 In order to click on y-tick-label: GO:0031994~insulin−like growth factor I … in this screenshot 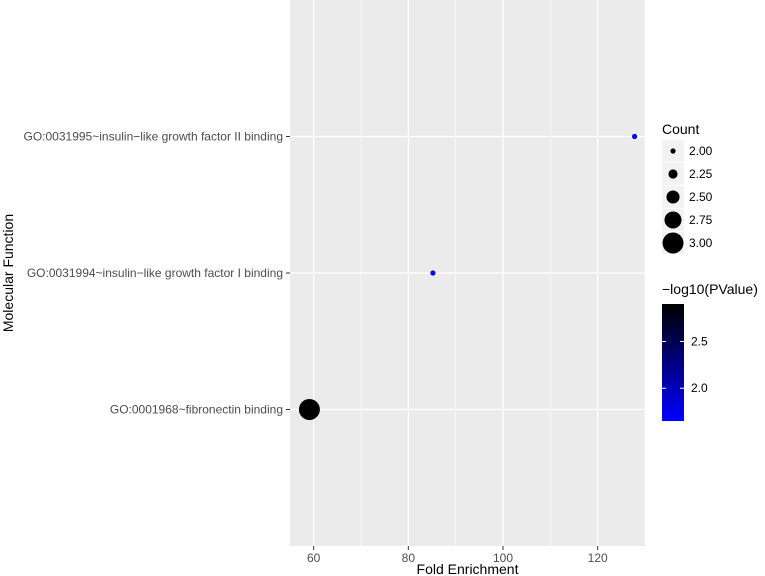, I will do `click(155, 273)`.